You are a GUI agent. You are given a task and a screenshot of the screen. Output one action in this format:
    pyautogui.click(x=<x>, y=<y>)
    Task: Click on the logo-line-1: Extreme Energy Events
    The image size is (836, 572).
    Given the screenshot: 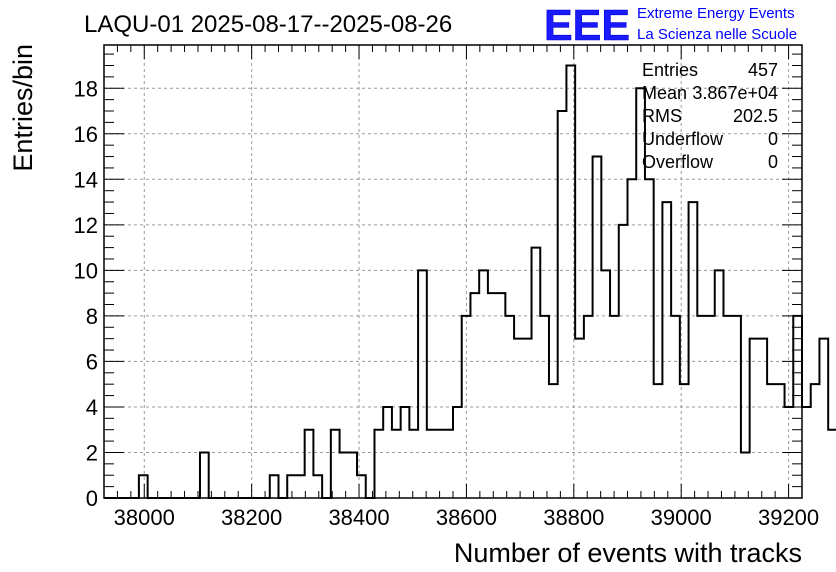 What is the action you would take?
    pyautogui.click(x=716, y=13)
    